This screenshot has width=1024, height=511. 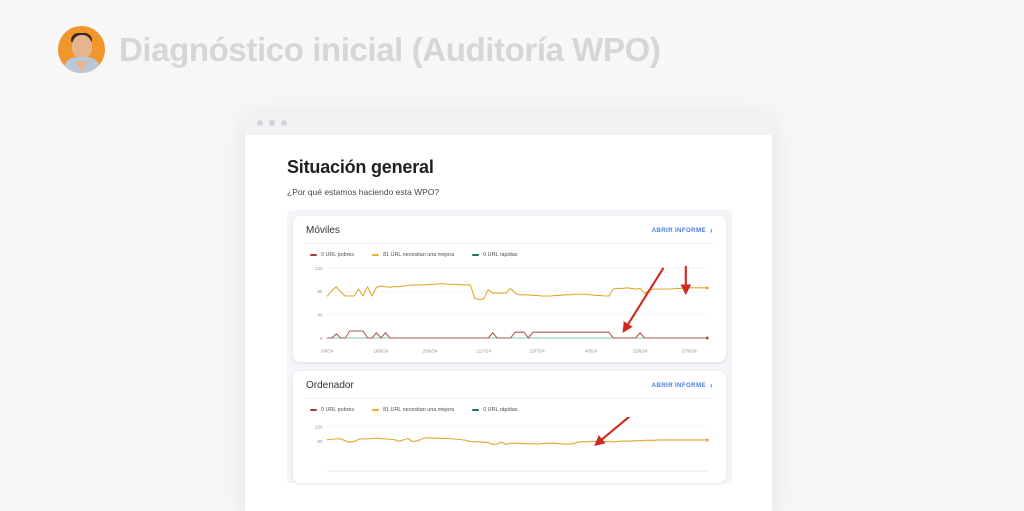 I want to click on window-dot-minimize-icon, so click(x=272, y=123).